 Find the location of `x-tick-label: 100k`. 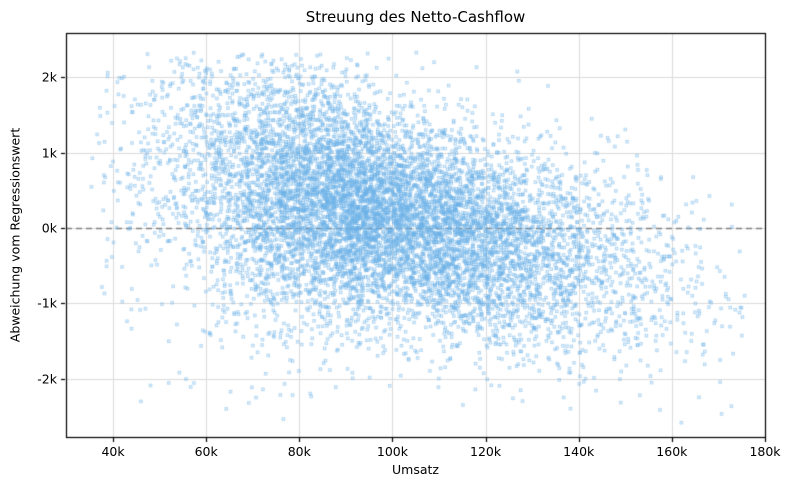

x-tick-label: 100k is located at coordinates (392, 451).